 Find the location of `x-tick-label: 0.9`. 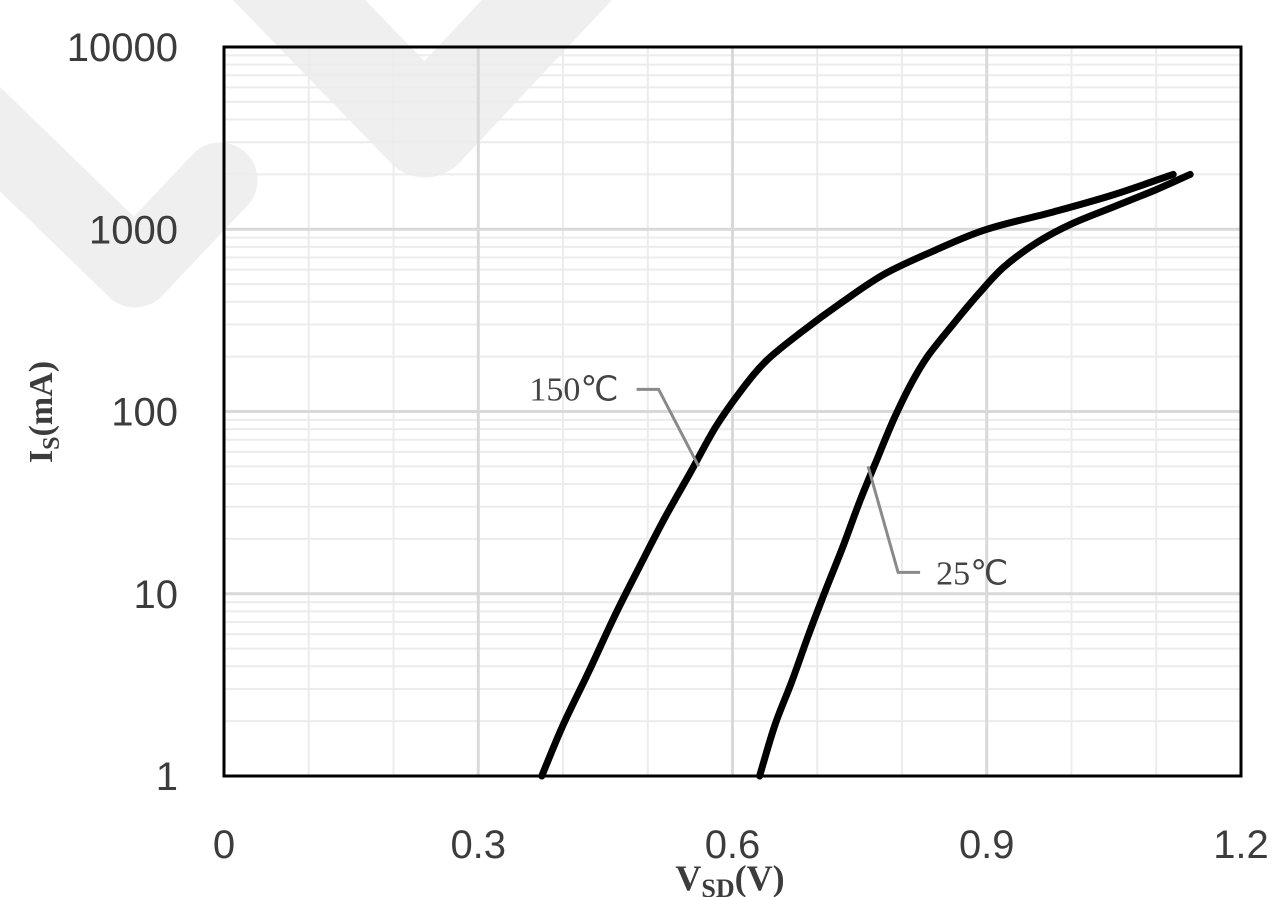

x-tick-label: 0.9 is located at coordinates (987, 845).